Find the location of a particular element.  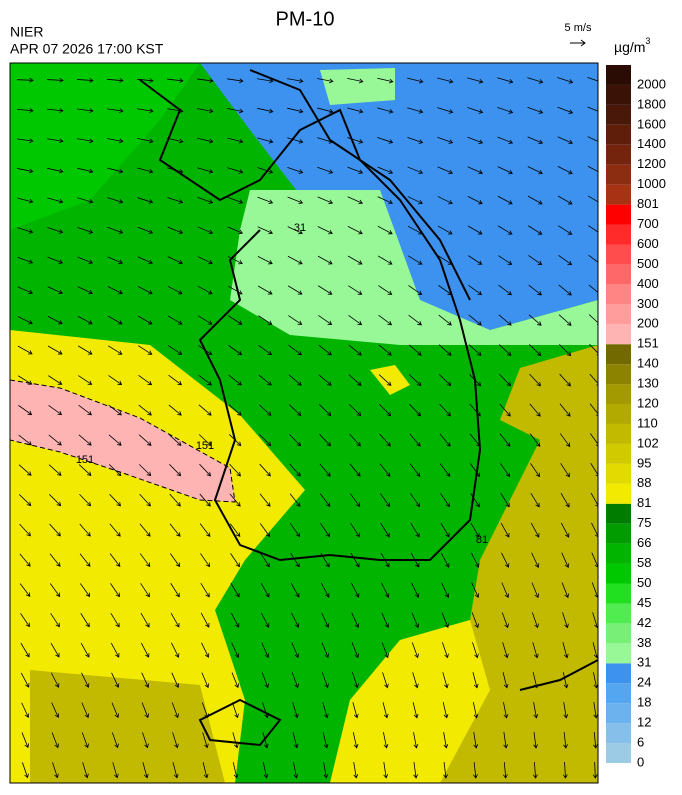

colorbar-label: 58 is located at coordinates (644, 562).